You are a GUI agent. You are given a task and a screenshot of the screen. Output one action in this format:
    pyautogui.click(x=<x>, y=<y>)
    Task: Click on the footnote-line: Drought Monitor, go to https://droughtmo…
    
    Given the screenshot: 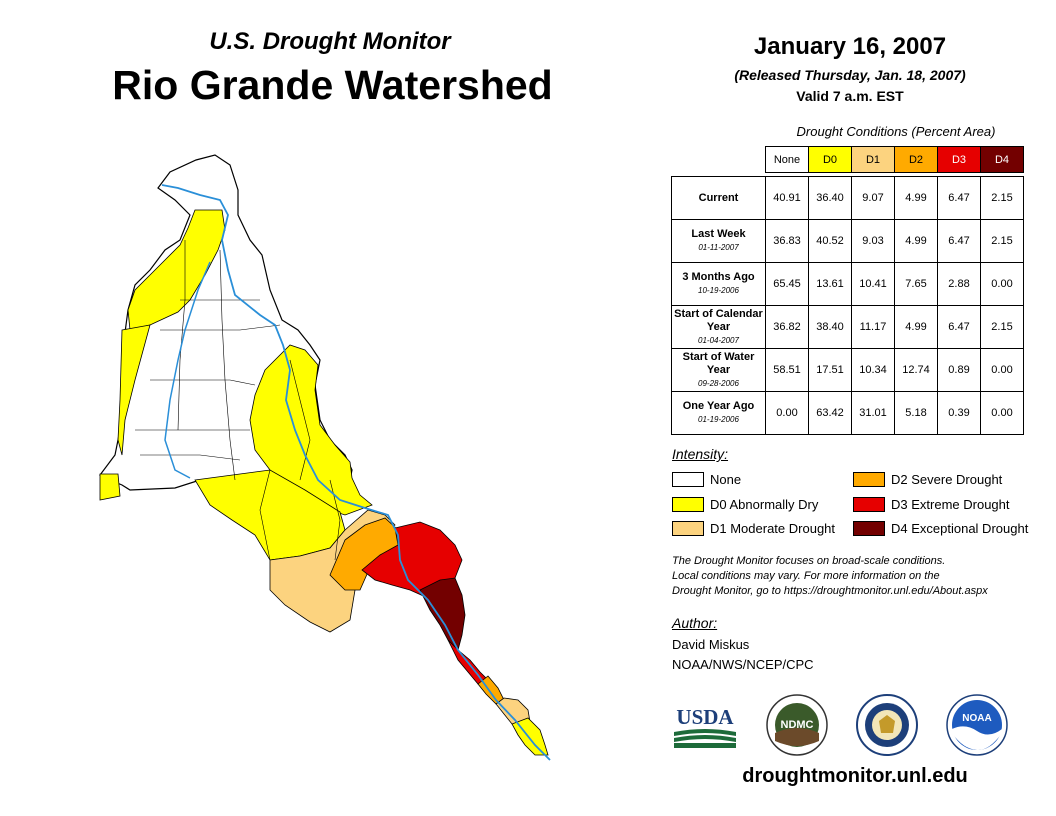 What is the action you would take?
    pyautogui.click(x=830, y=591)
    